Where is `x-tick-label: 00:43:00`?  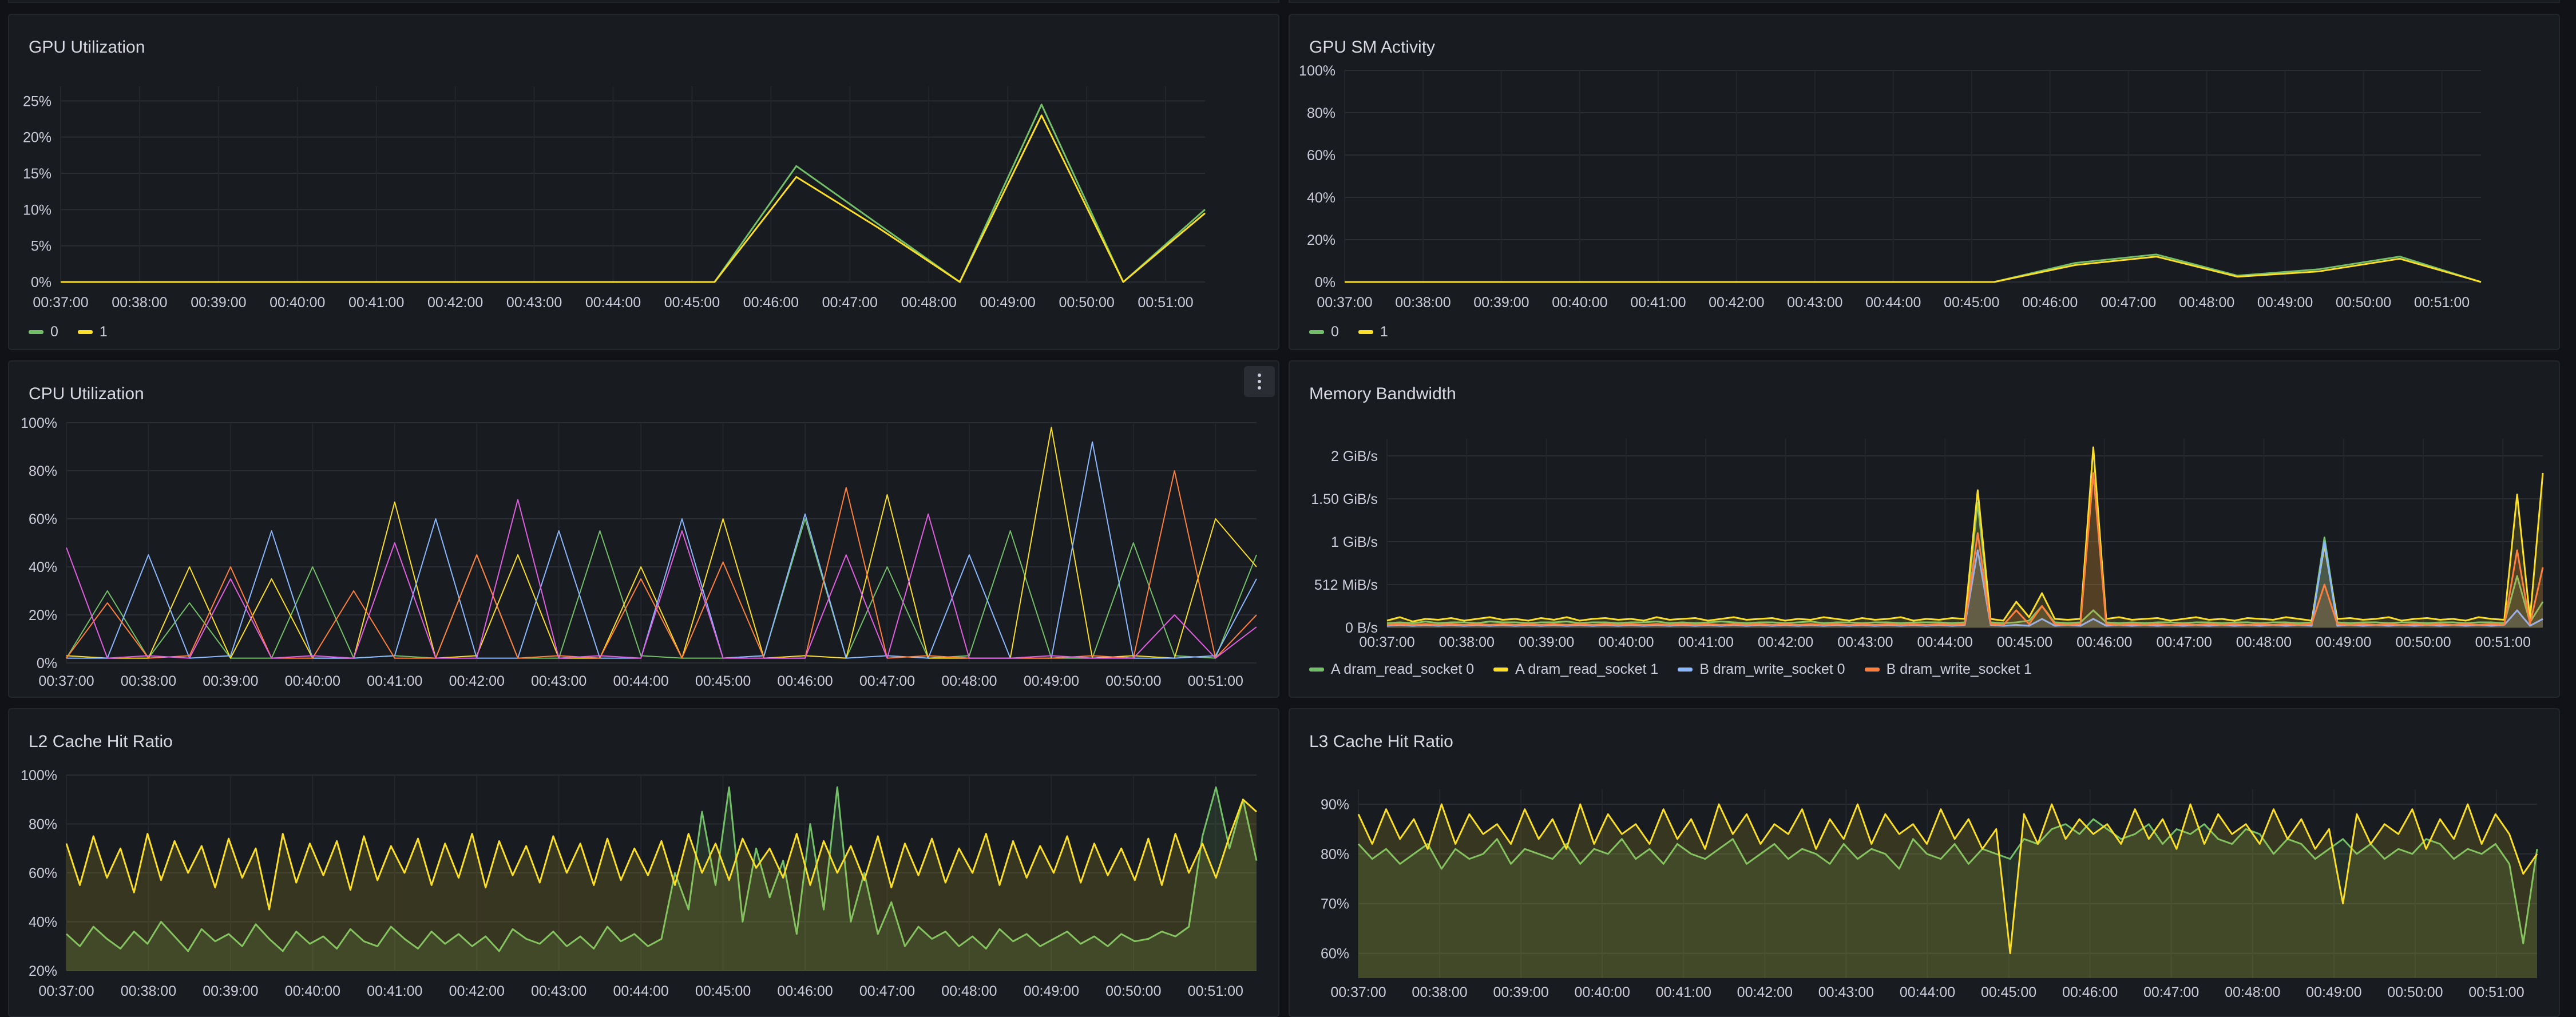
x-tick-label: 00:43:00 is located at coordinates (1846, 992).